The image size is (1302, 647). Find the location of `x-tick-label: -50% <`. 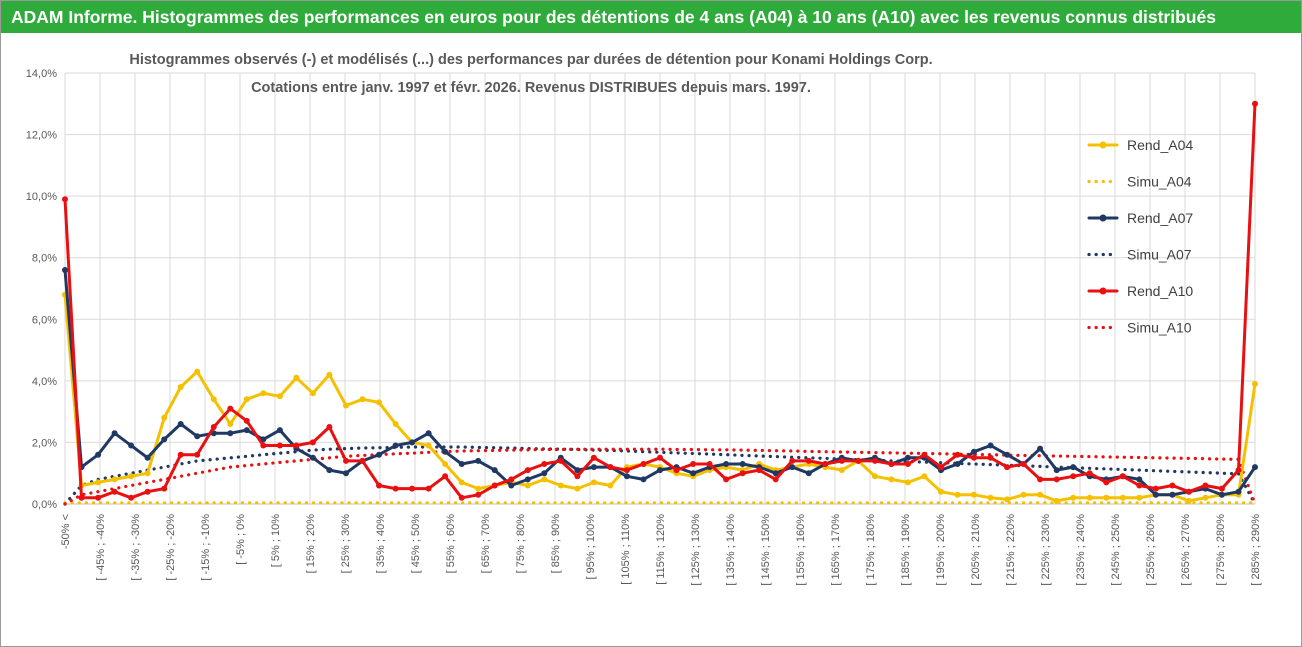

x-tick-label: -50% < is located at coordinates (66, 531).